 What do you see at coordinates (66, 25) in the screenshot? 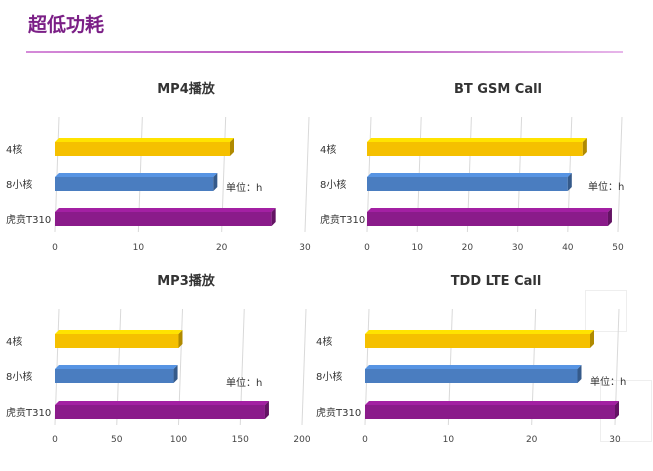
I see `page-title: 超低功耗` at bounding box center [66, 25].